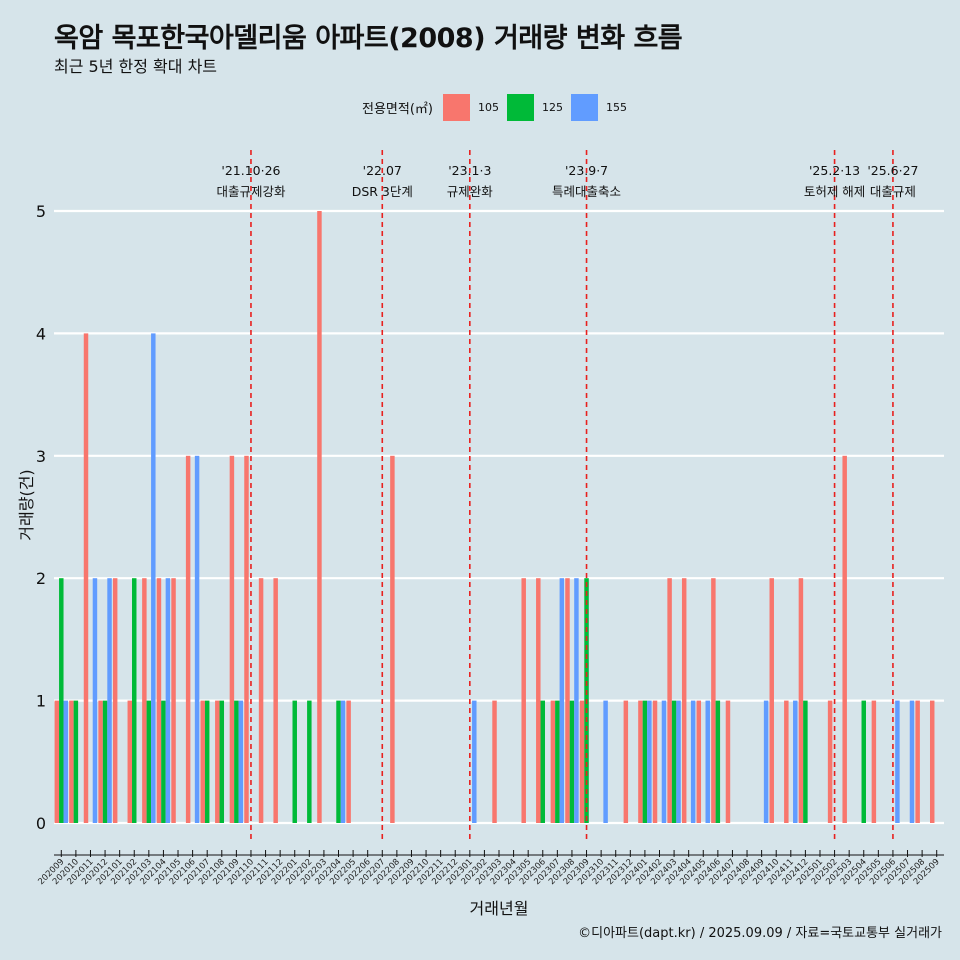  Describe the element at coordinates (552, 107) in the screenshot. I see `legend-label-125: 125` at that location.